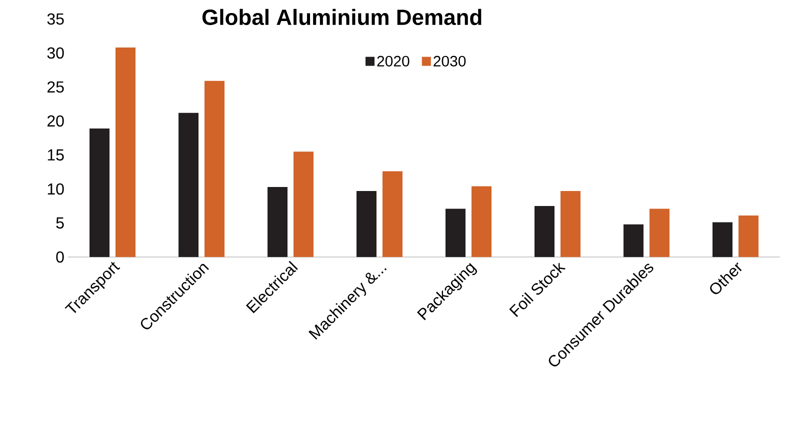  I want to click on chart-title: Global Aluminium Demand, so click(342, 17).